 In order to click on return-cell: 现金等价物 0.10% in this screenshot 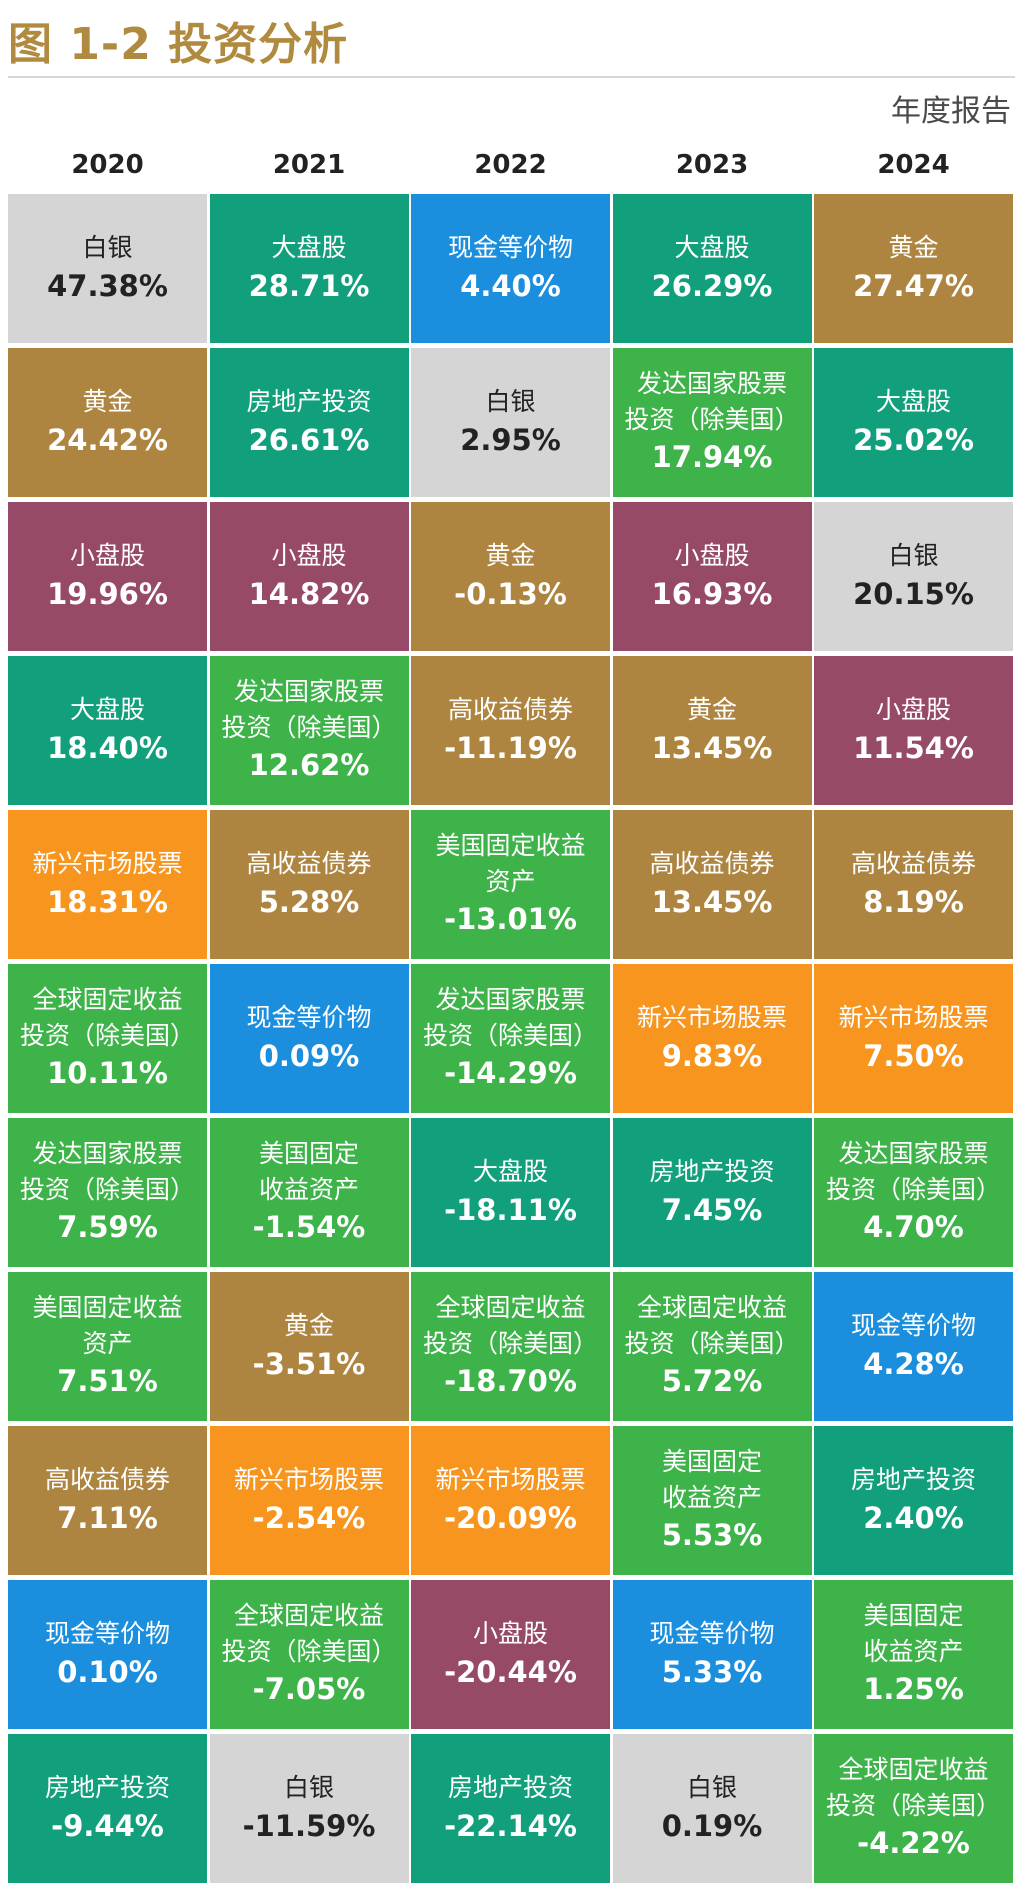, I will do `click(107, 1654)`.